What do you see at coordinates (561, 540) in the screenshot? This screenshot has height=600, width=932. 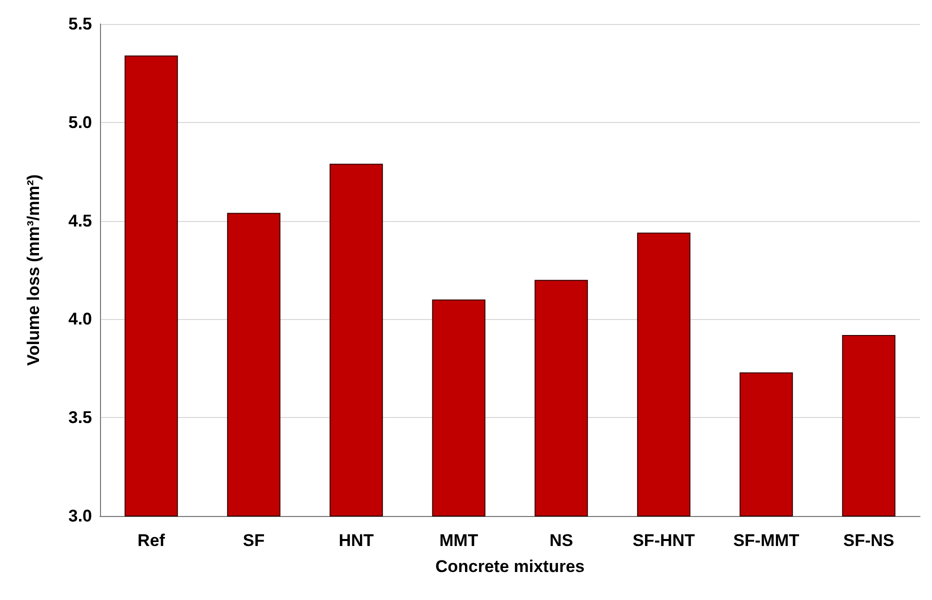 I see `x-tick-label: NS` at bounding box center [561, 540].